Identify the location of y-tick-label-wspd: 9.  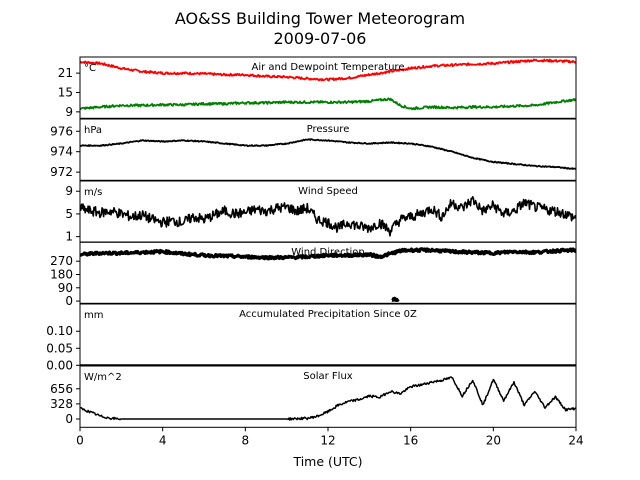
(69, 191).